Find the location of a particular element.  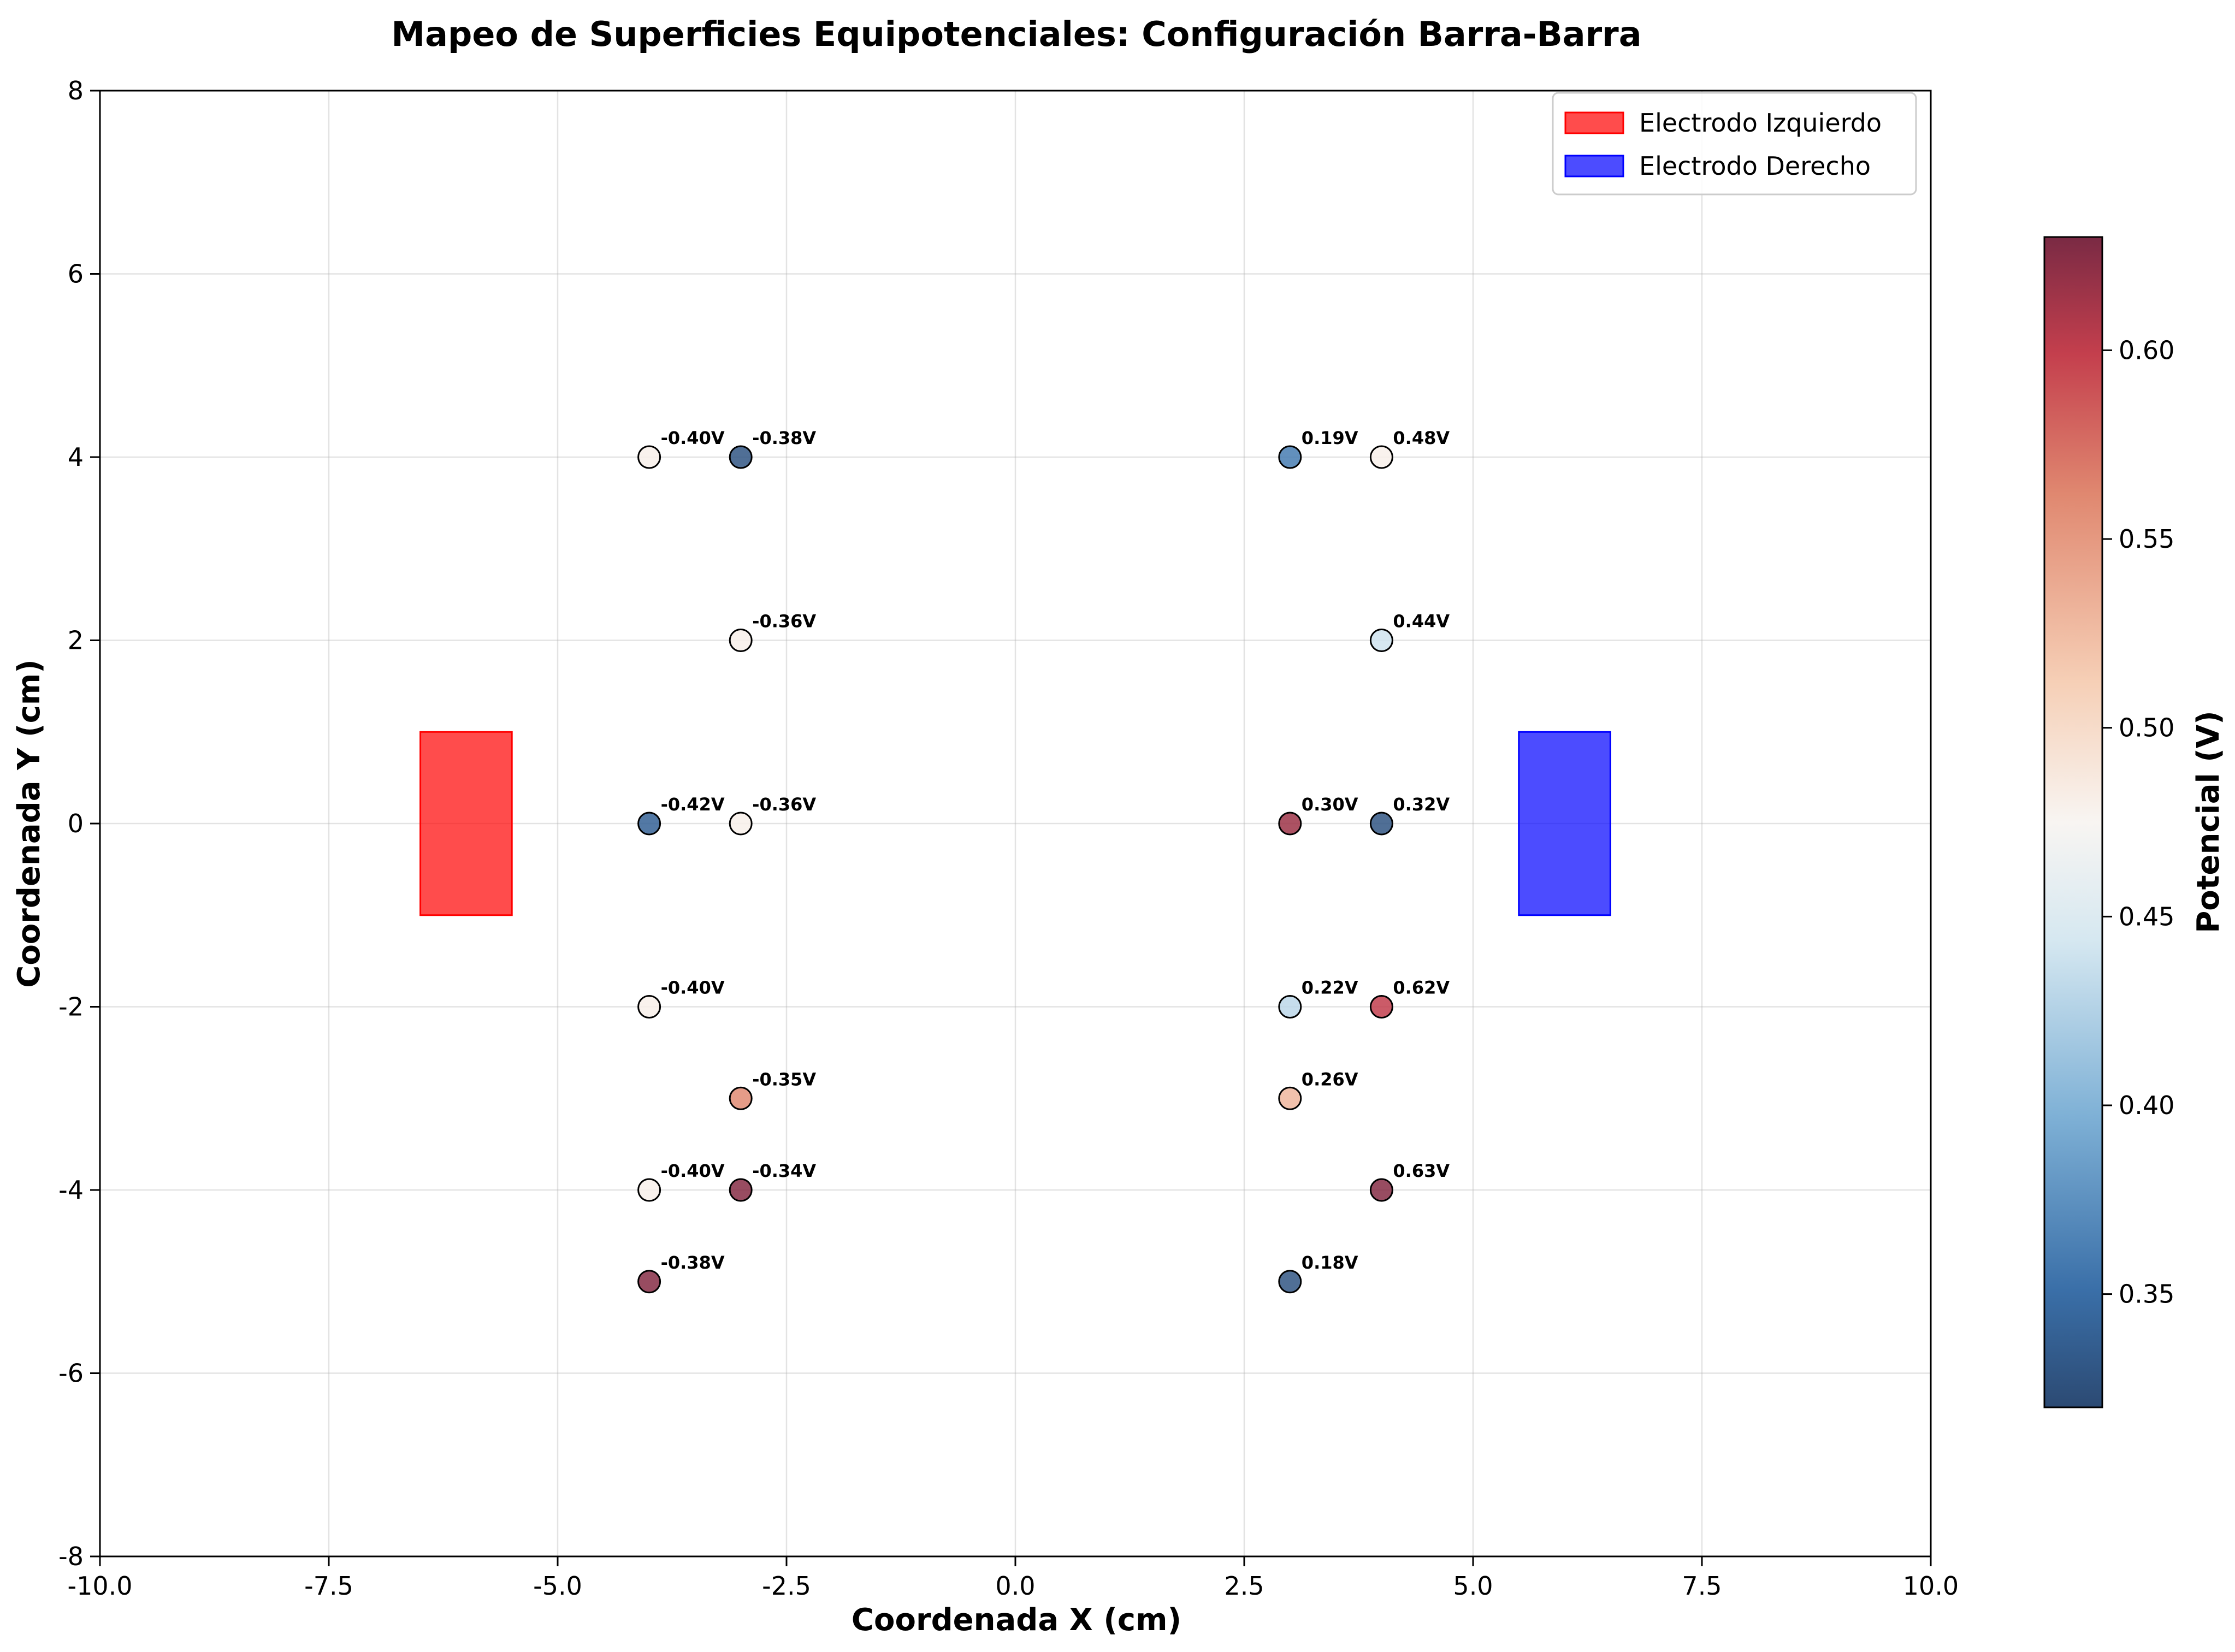

y-tick-label-7: 6 is located at coordinates (76, 274).